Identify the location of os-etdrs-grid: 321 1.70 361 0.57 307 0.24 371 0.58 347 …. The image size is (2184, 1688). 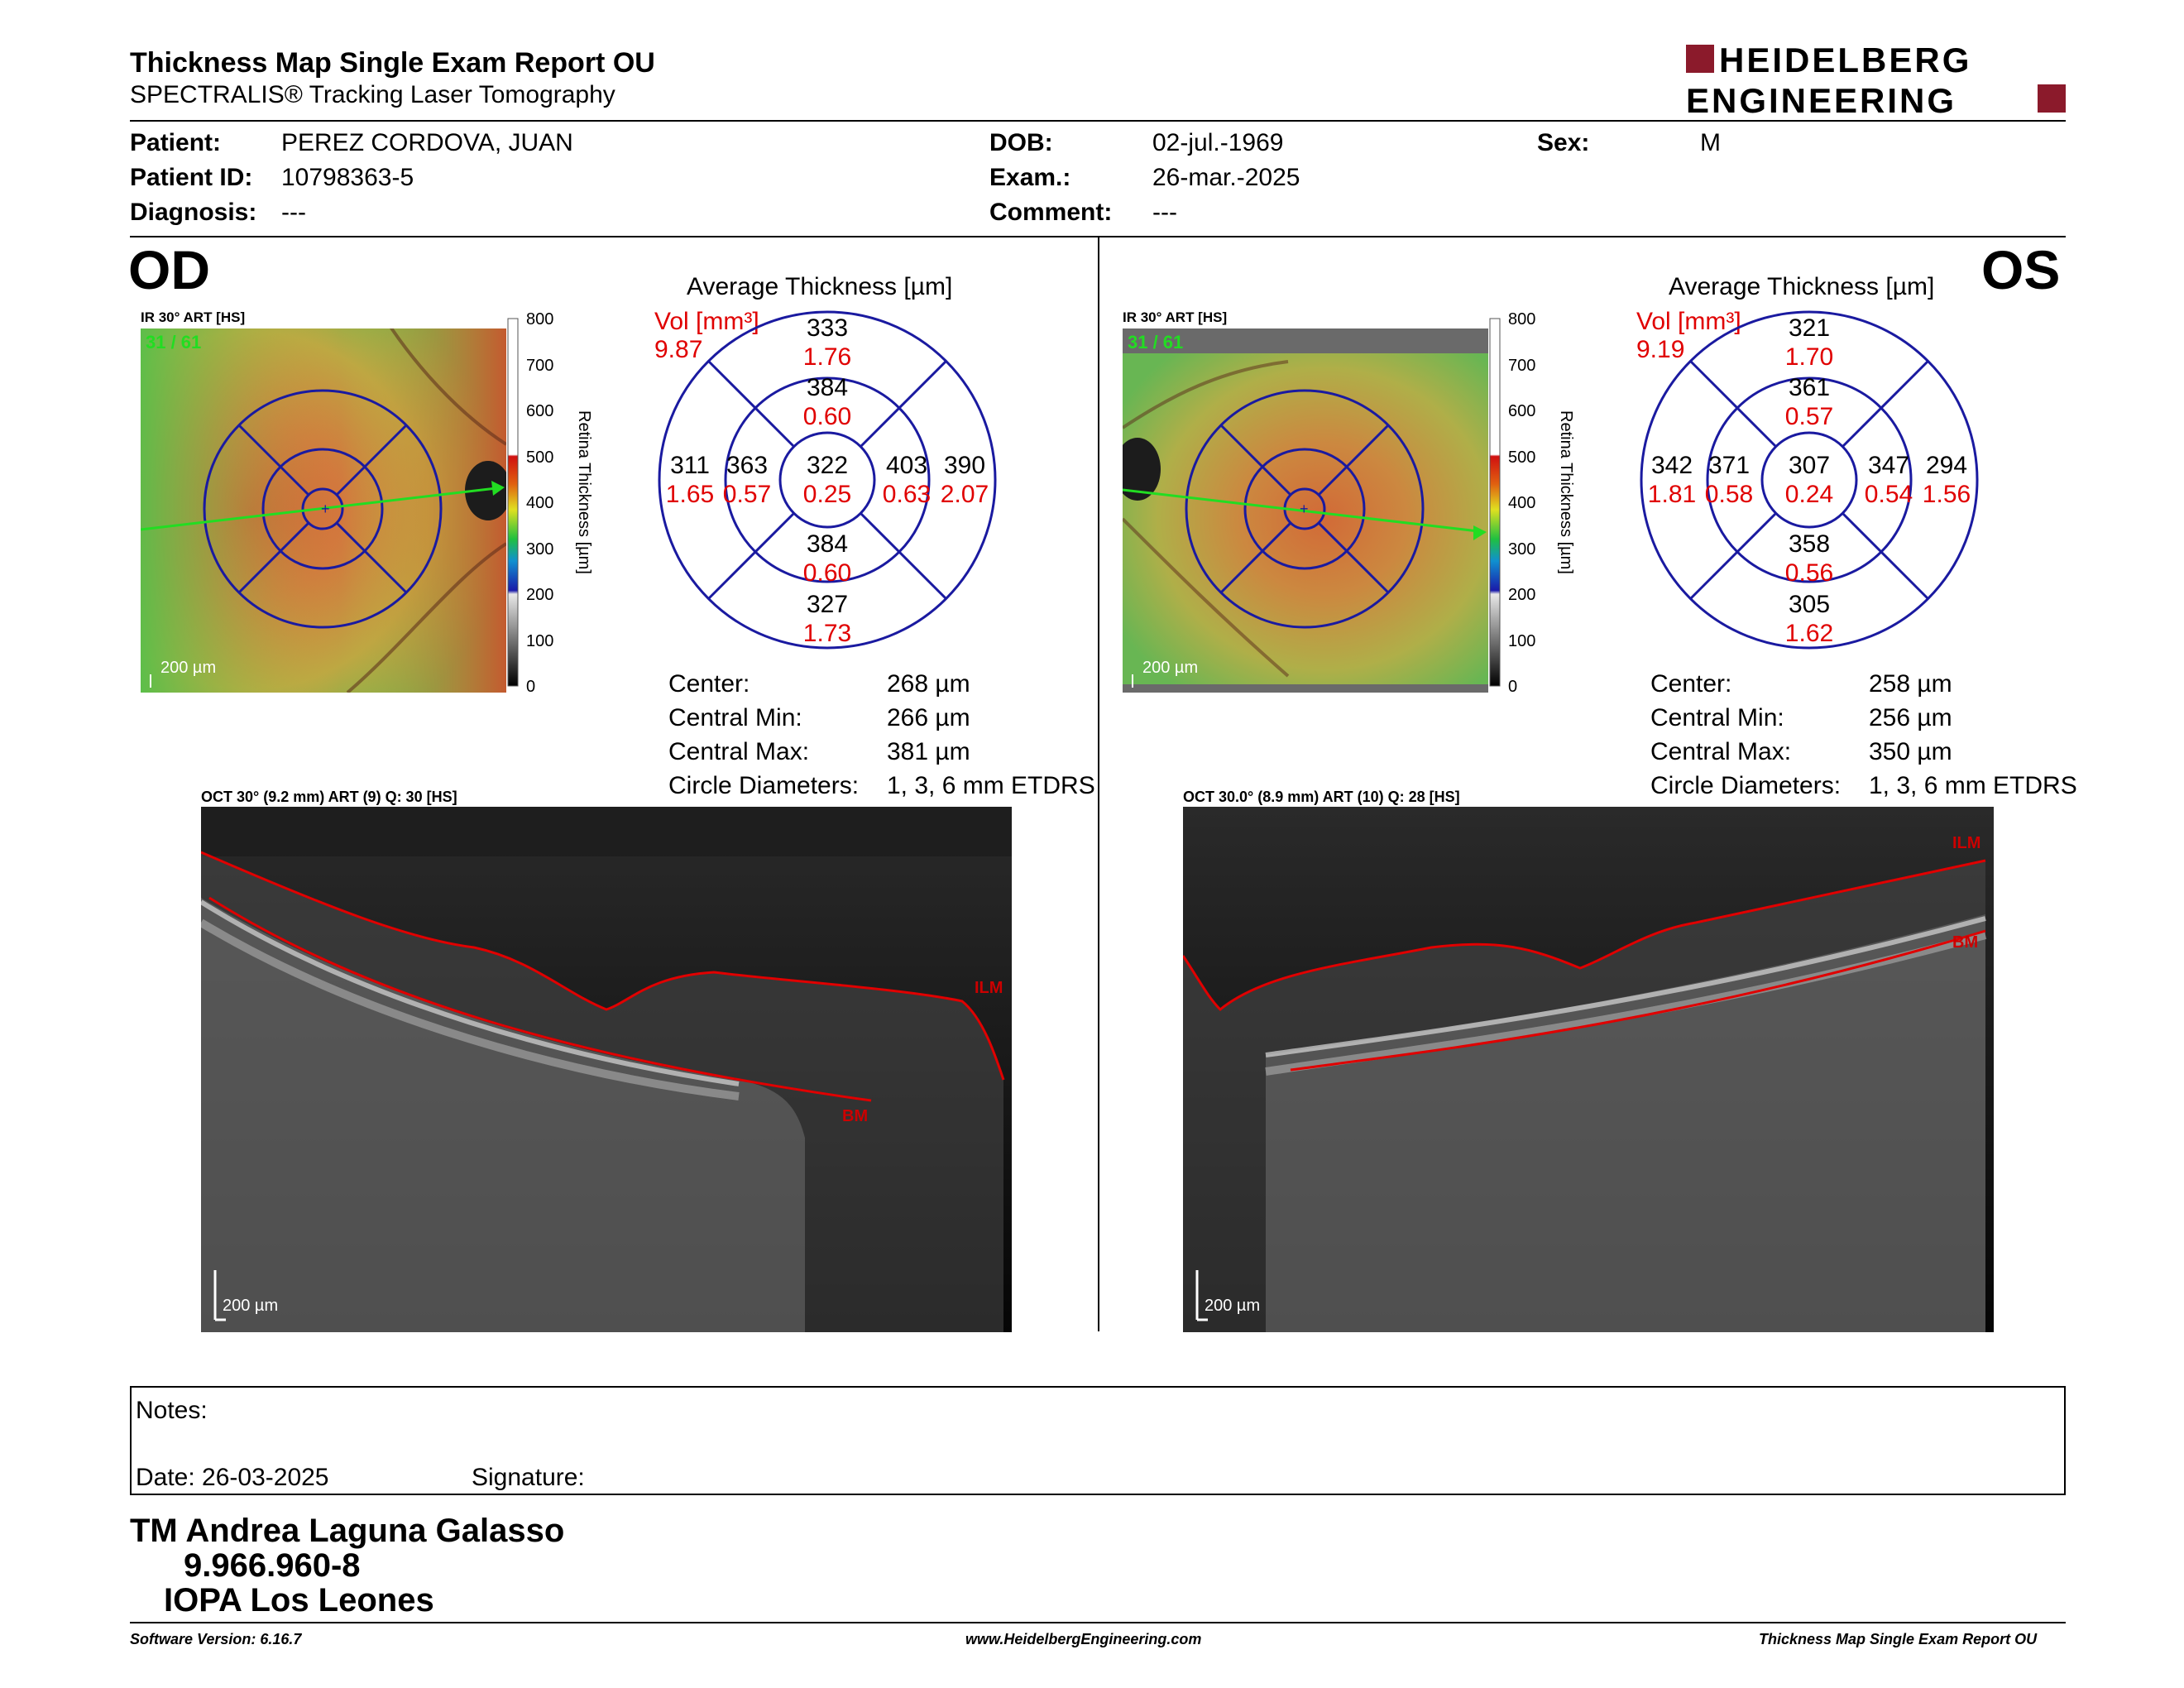
(1809, 480).